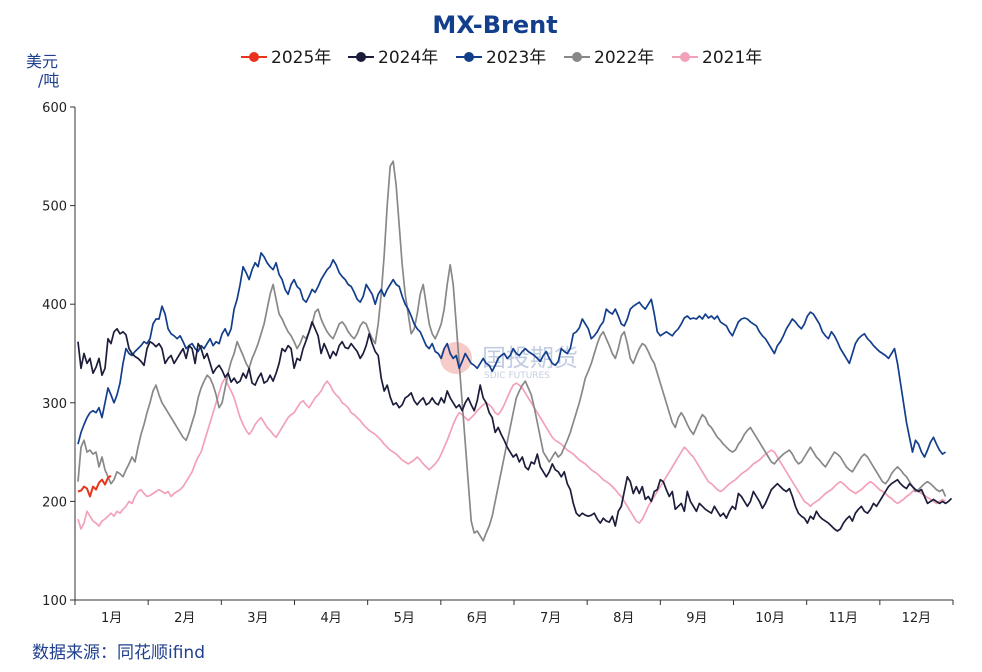  I want to click on legend-label: 2025年, so click(301, 58).